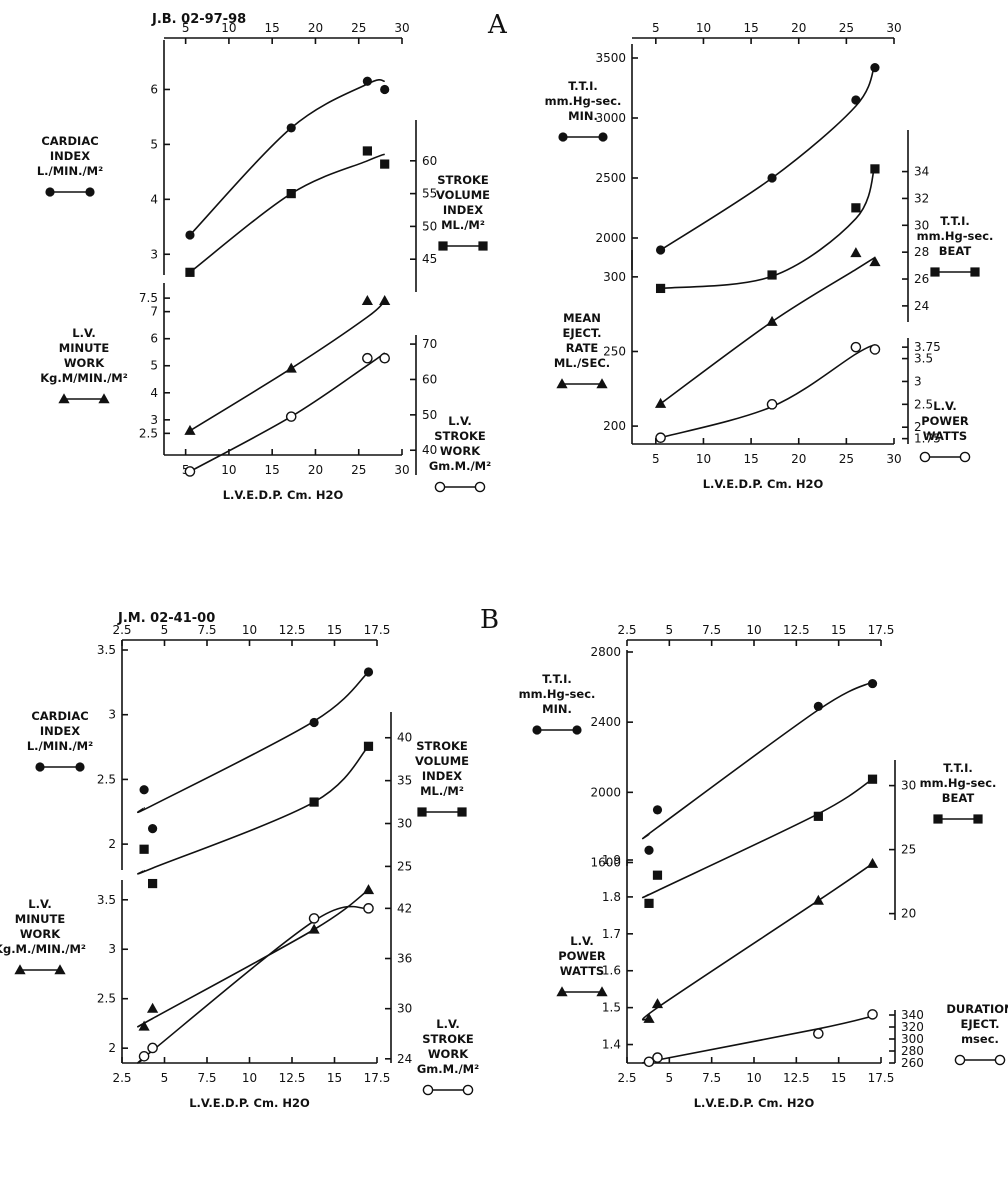 The height and width of the screenshot is (1183, 1008). Describe the element at coordinates (912, 1015) in the screenshot. I see `y-tick-label: 340` at that location.